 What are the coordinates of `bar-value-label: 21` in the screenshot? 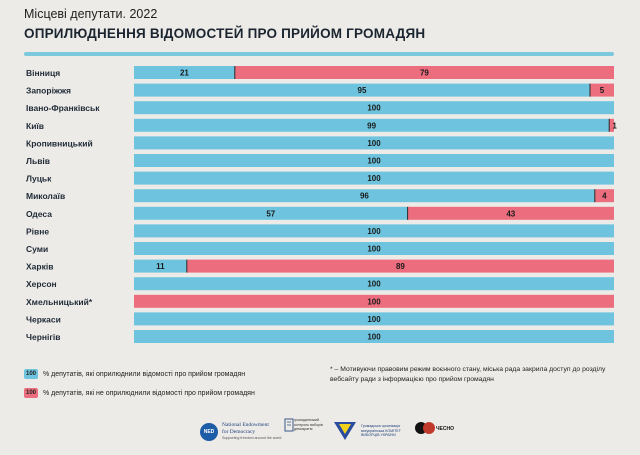 It's located at (184, 73).